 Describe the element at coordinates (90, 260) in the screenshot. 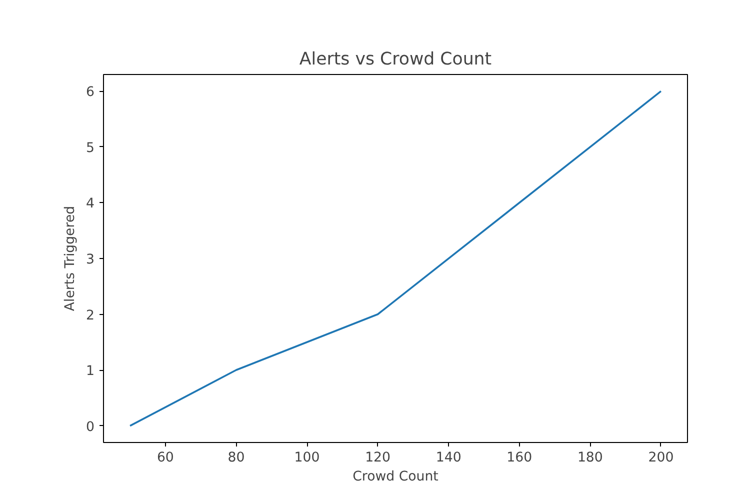

I see `y-tick-label: 3` at that location.